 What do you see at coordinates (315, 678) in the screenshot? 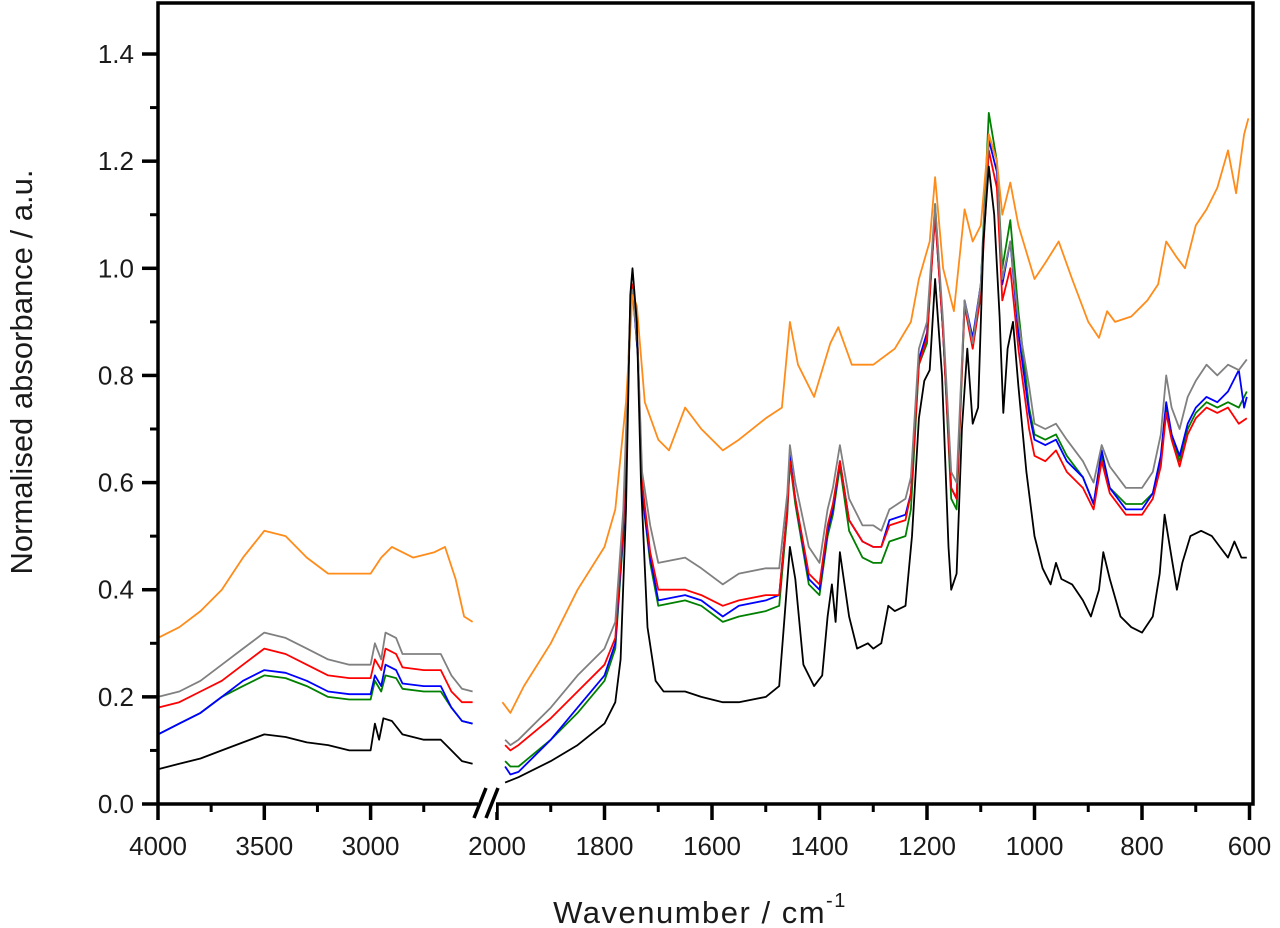
I see `series-red-left` at bounding box center [315, 678].